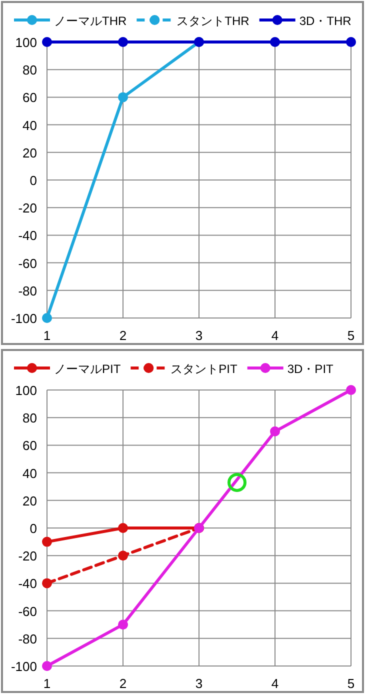 This screenshot has height=696, width=367. Describe the element at coordinates (204, 369) in the screenshot. I see `legend-label: スタントPIT` at that location.